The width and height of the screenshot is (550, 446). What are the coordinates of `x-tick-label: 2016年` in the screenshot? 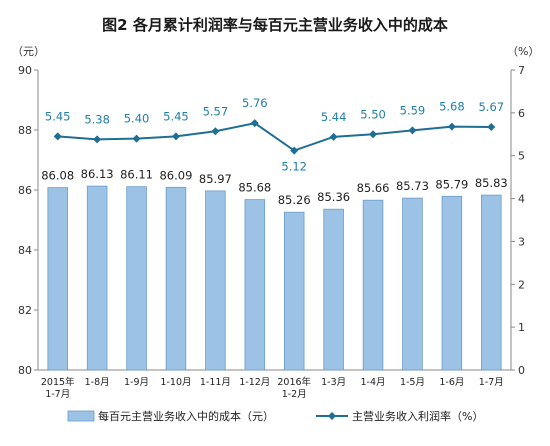 It's located at (294, 382).